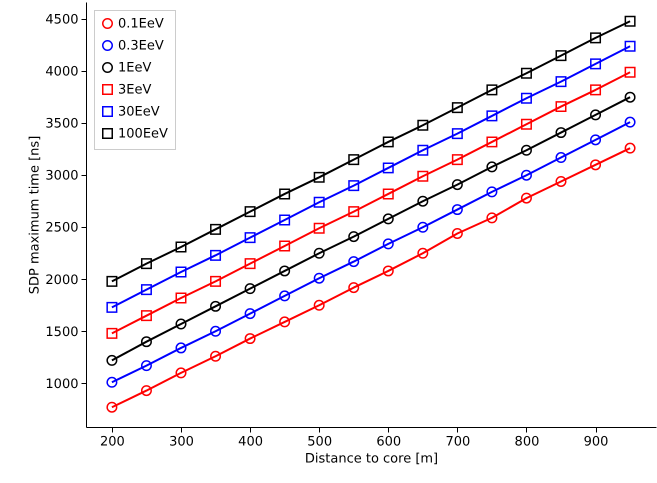 Image resolution: width=657 pixels, height=483 pixels. I want to click on y-tick-label: 2000, so click(61, 280).